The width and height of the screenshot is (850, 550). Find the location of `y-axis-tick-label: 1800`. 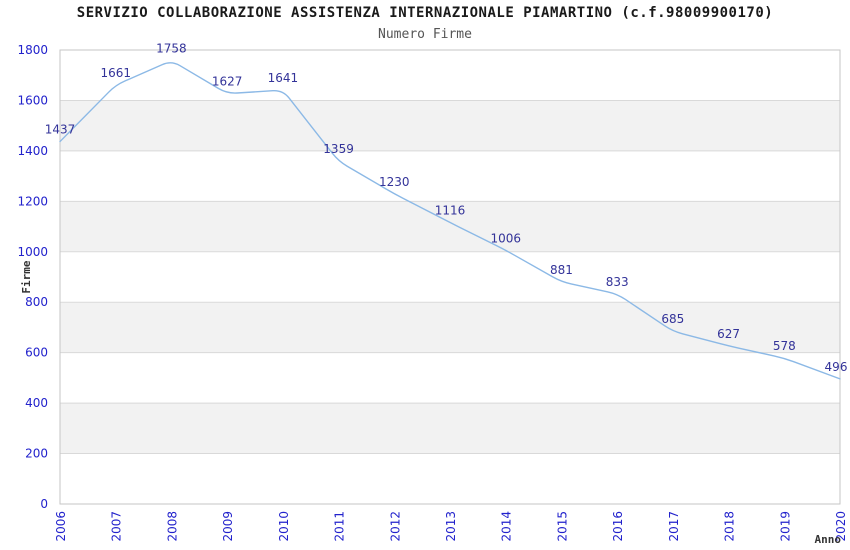

y-axis-tick-label: 1800 is located at coordinates (32, 50).